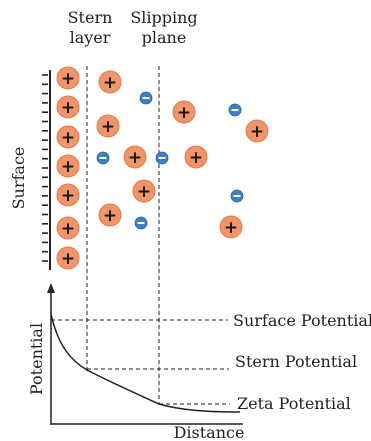 This screenshot has height=441, width=371. Describe the element at coordinates (296, 361) in the screenshot. I see `stern-potential-label: Stern Potential` at that location.